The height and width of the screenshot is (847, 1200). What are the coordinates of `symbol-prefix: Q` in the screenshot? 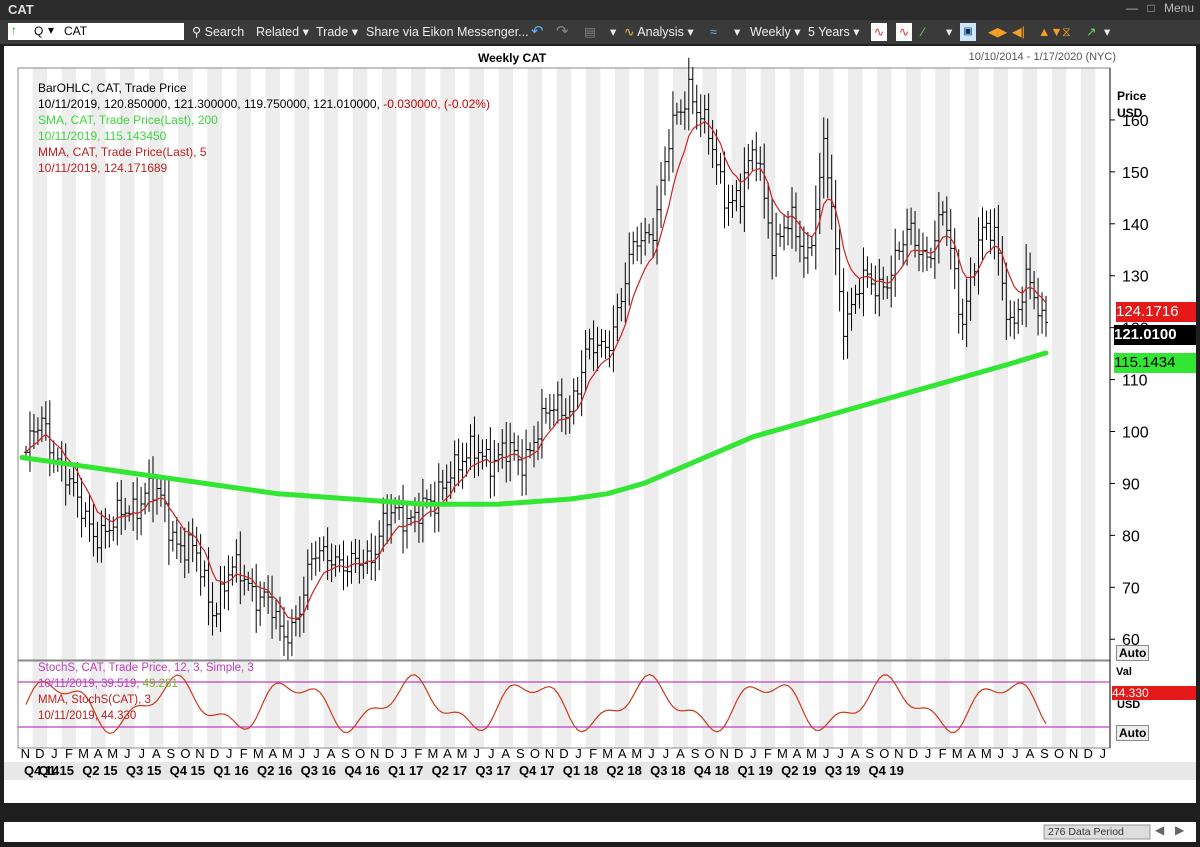 It's located at (39, 31).